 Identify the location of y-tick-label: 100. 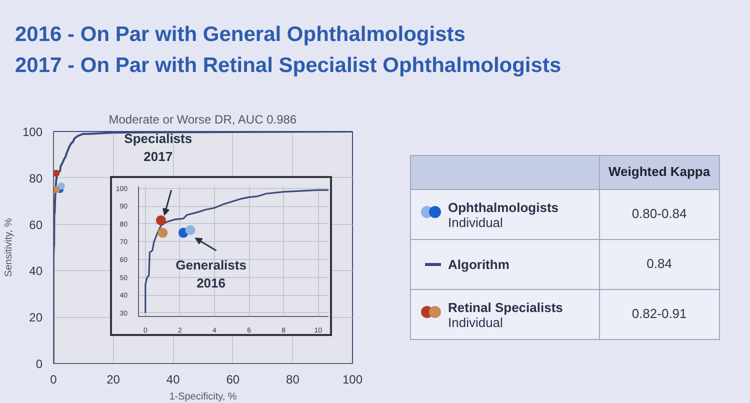
(32, 132).